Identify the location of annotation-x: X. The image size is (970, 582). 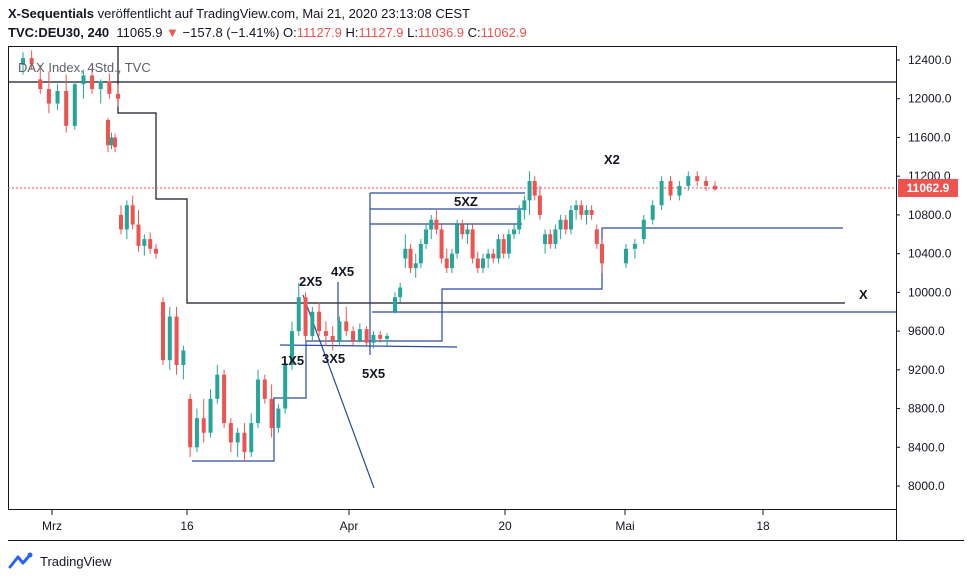
(863, 294).